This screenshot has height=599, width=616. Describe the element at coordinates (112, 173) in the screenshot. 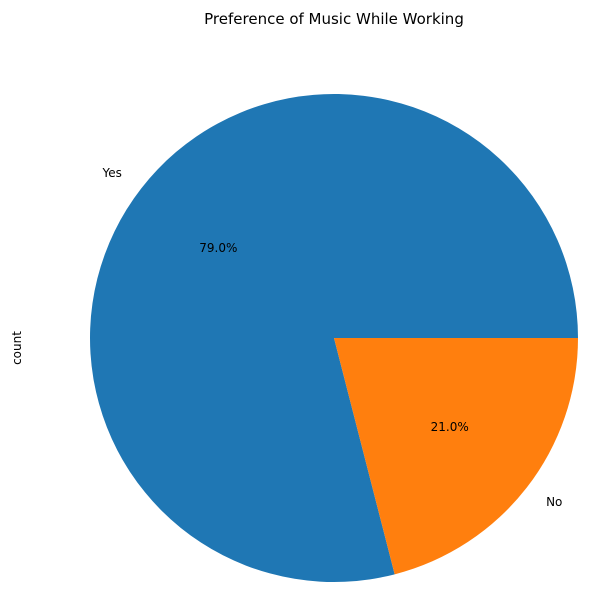

I see `slice-label-yes: Yes` at that location.